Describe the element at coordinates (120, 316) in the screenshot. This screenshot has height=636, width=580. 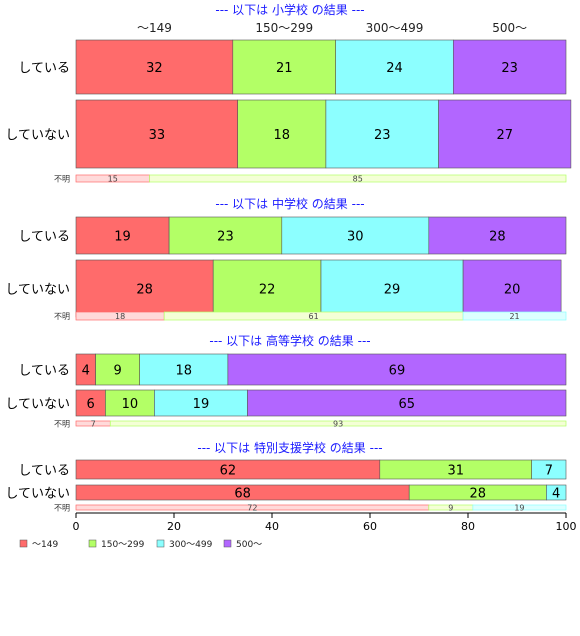
I see `unknown-data-label: 18` at that location.